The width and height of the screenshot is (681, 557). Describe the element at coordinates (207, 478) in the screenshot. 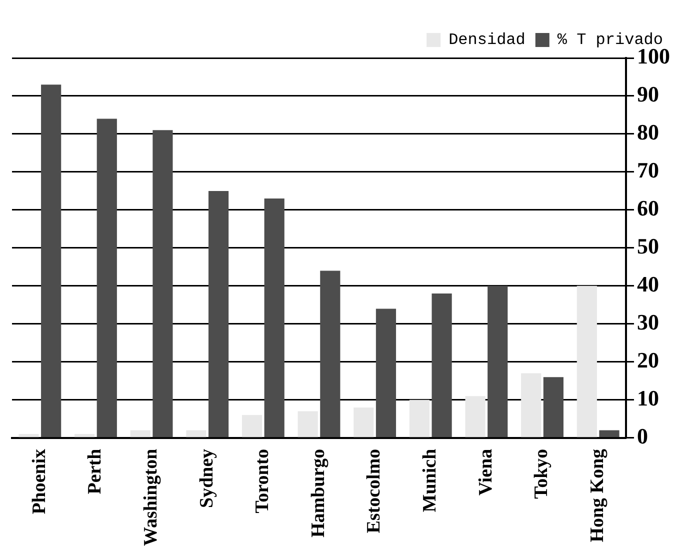

I see `x-tick-label: Sydney` at that location.